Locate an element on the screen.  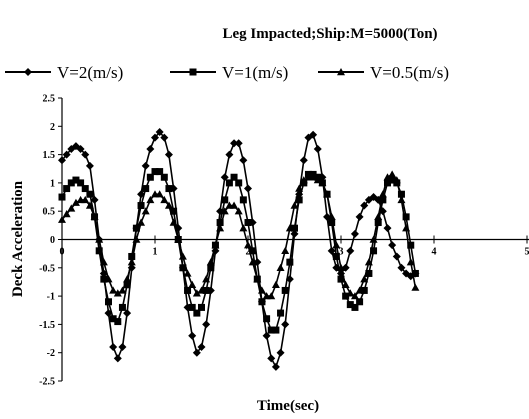
y-tick-label: 0 is located at coordinates (52, 240).